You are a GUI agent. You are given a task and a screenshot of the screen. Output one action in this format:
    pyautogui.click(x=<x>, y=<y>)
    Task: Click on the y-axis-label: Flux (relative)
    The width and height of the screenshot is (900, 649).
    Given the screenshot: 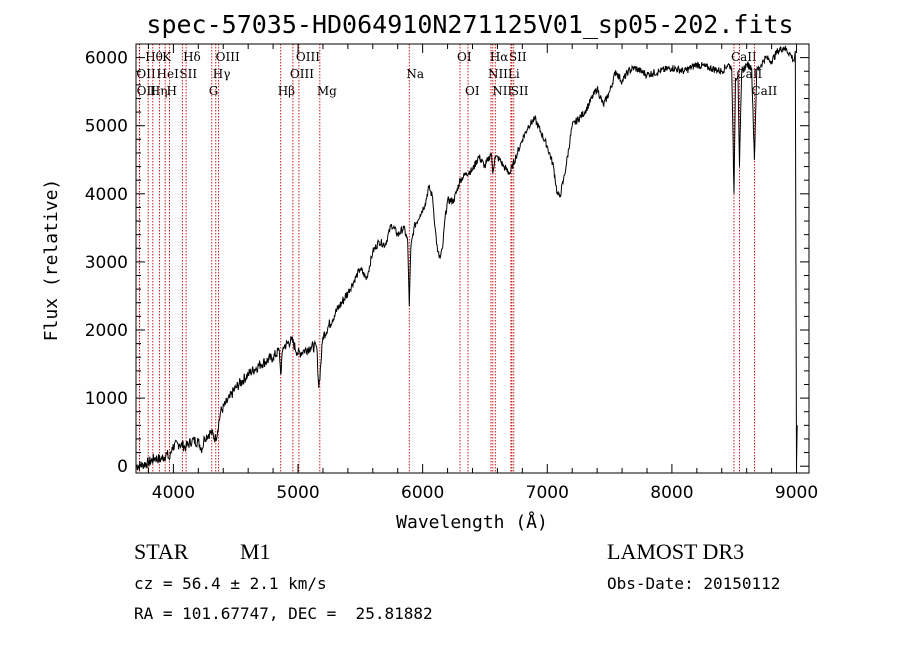 What is the action you would take?
    pyautogui.click(x=51, y=260)
    